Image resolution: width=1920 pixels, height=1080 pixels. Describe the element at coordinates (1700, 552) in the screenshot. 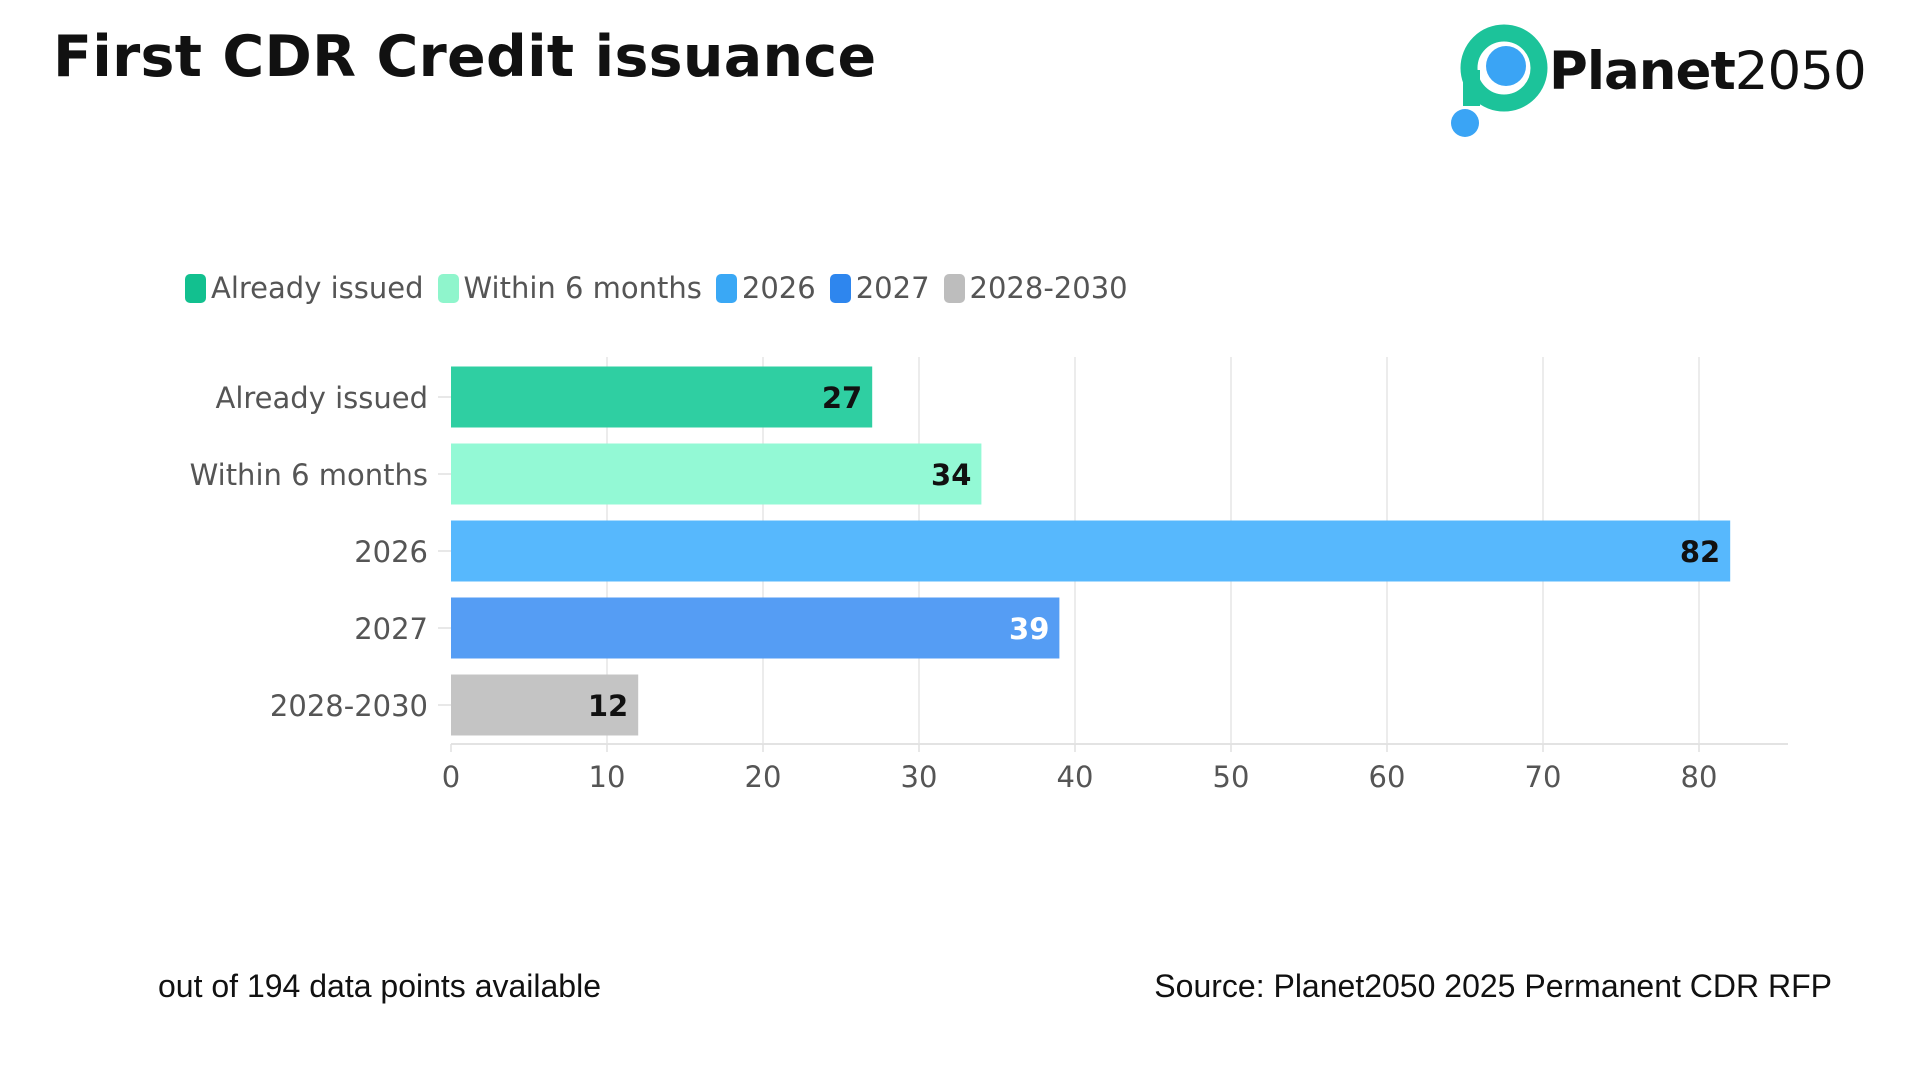

I see `bar-value-label: 82` at that location.